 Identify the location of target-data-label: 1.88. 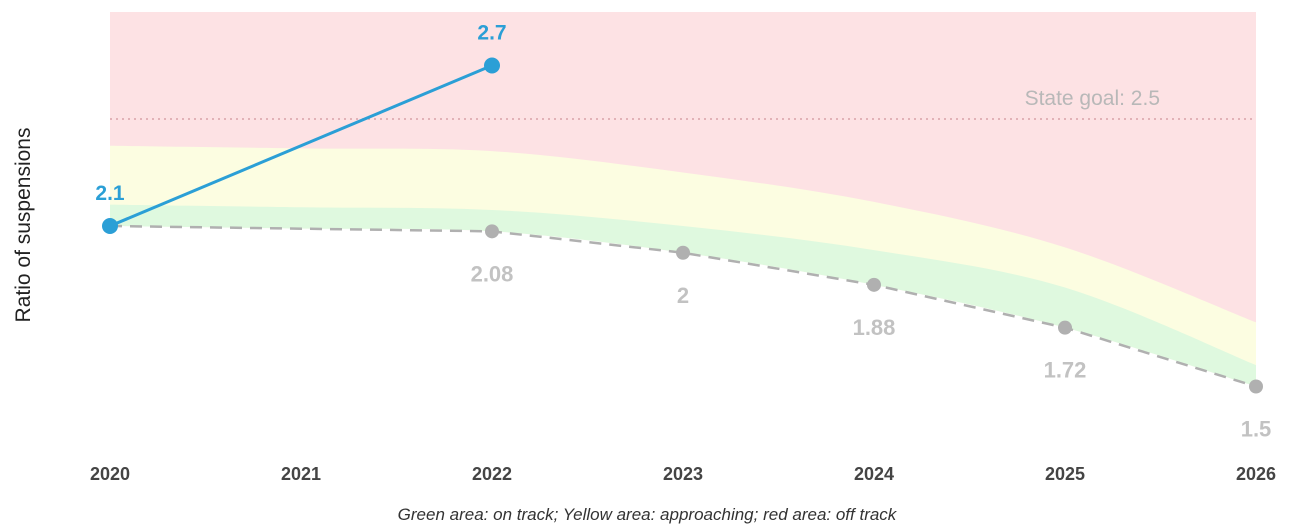
(874, 327).